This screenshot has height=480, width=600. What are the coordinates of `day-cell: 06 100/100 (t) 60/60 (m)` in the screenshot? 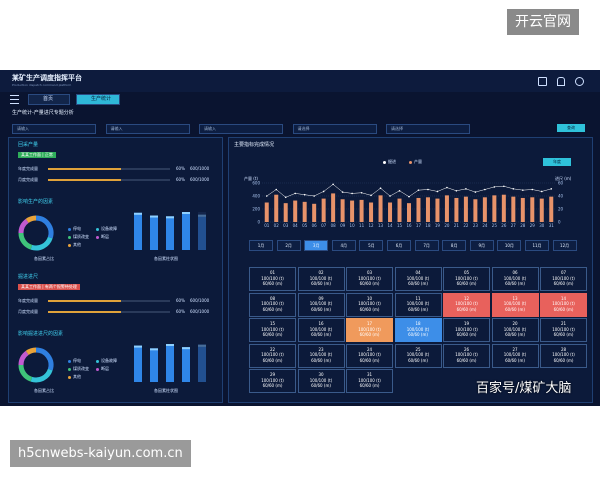 It's located at (515, 279).